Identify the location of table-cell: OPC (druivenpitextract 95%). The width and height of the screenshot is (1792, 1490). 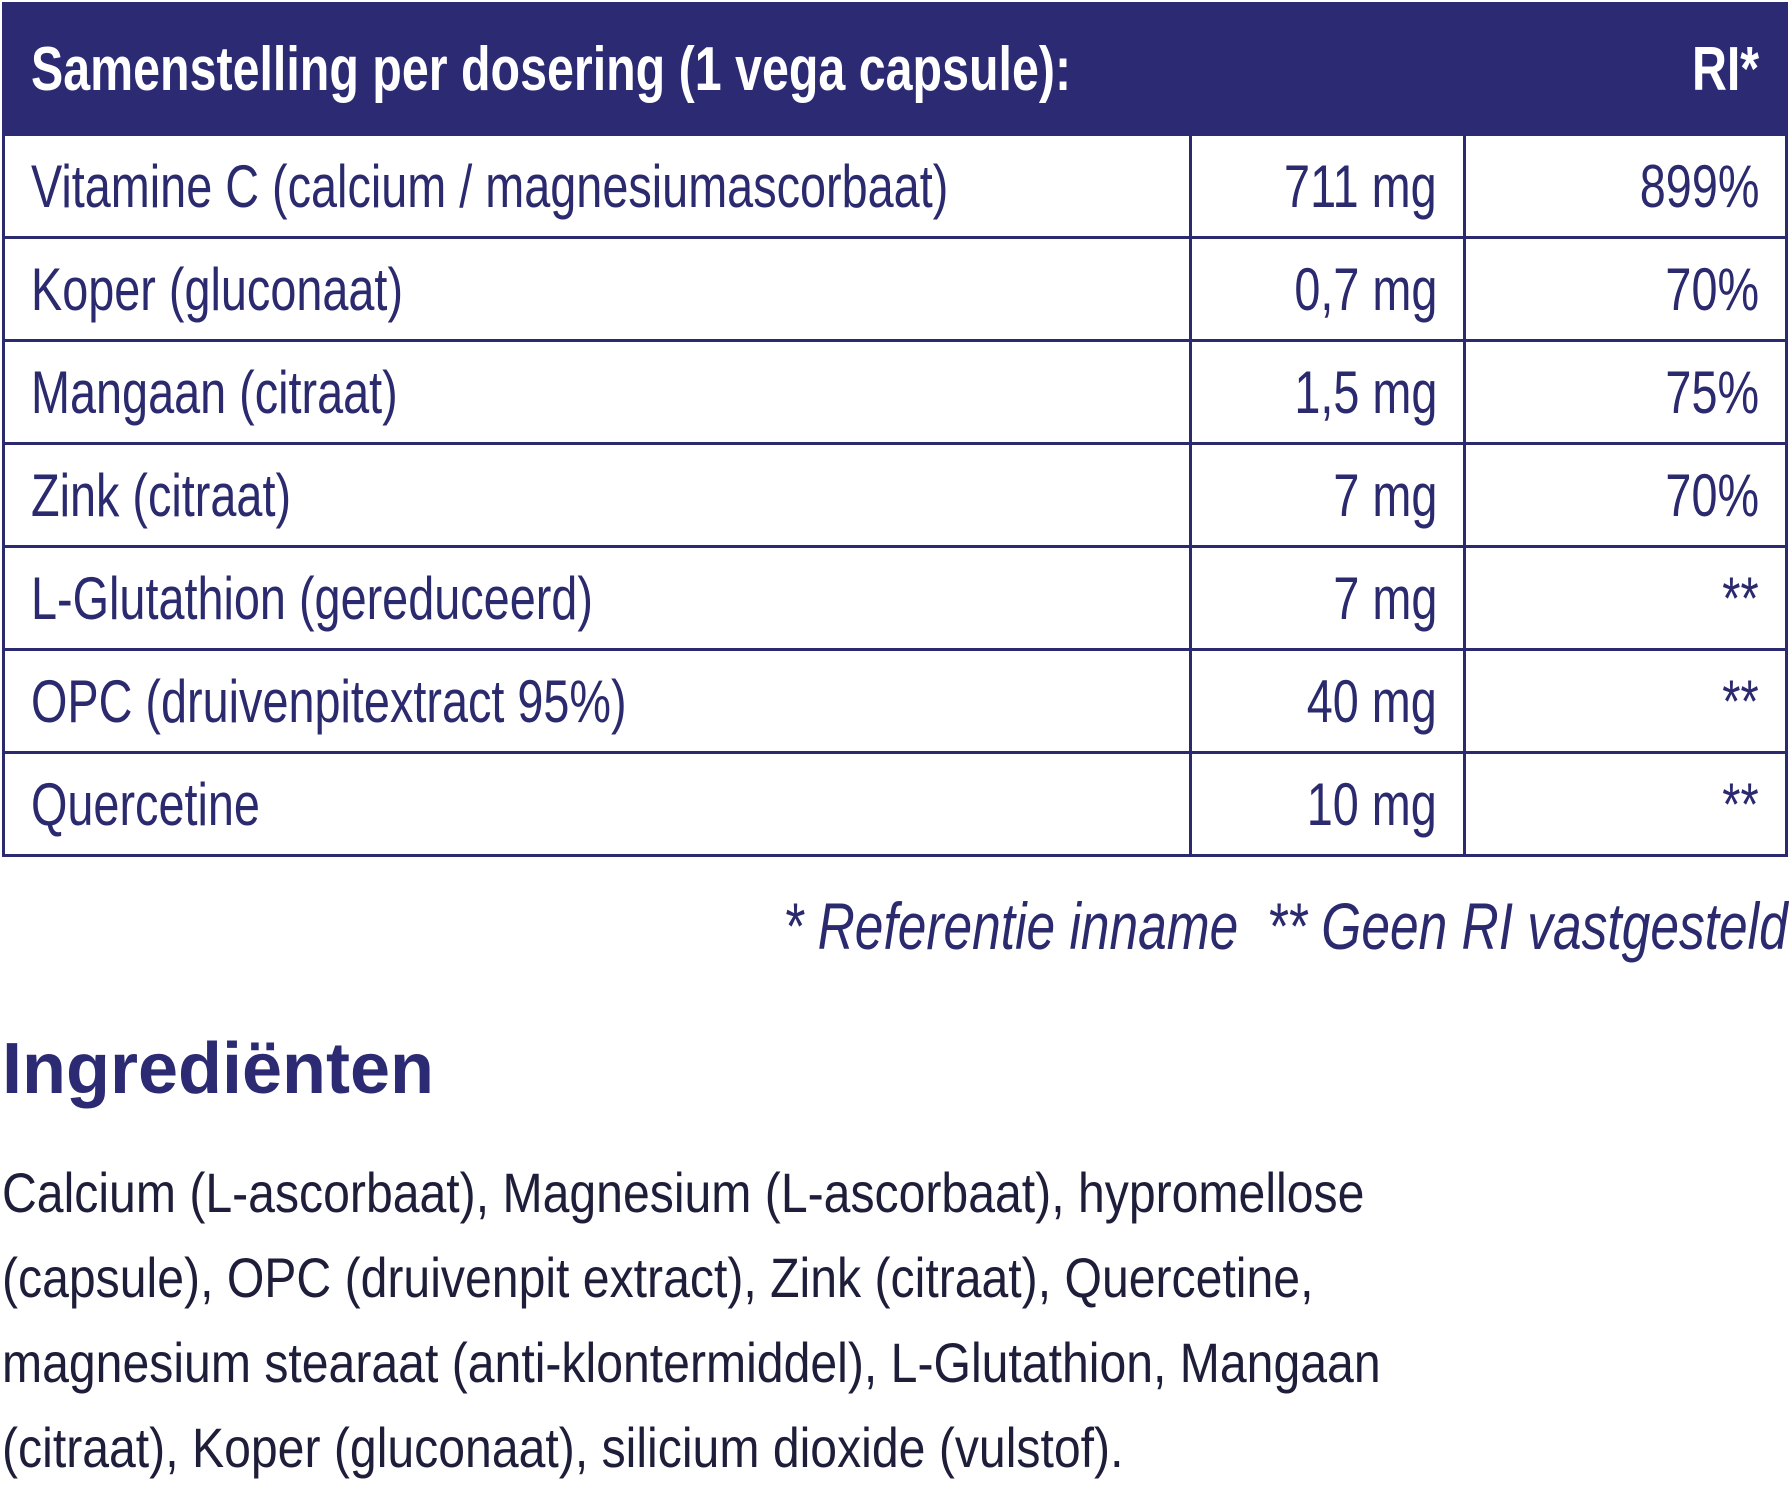
(597, 701).